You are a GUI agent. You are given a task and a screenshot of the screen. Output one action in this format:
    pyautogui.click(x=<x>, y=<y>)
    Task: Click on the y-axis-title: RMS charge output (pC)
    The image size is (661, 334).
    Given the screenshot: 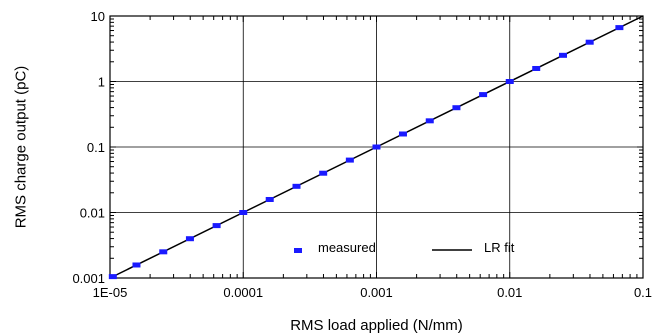 What is the action you would take?
    pyautogui.click(x=20, y=147)
    